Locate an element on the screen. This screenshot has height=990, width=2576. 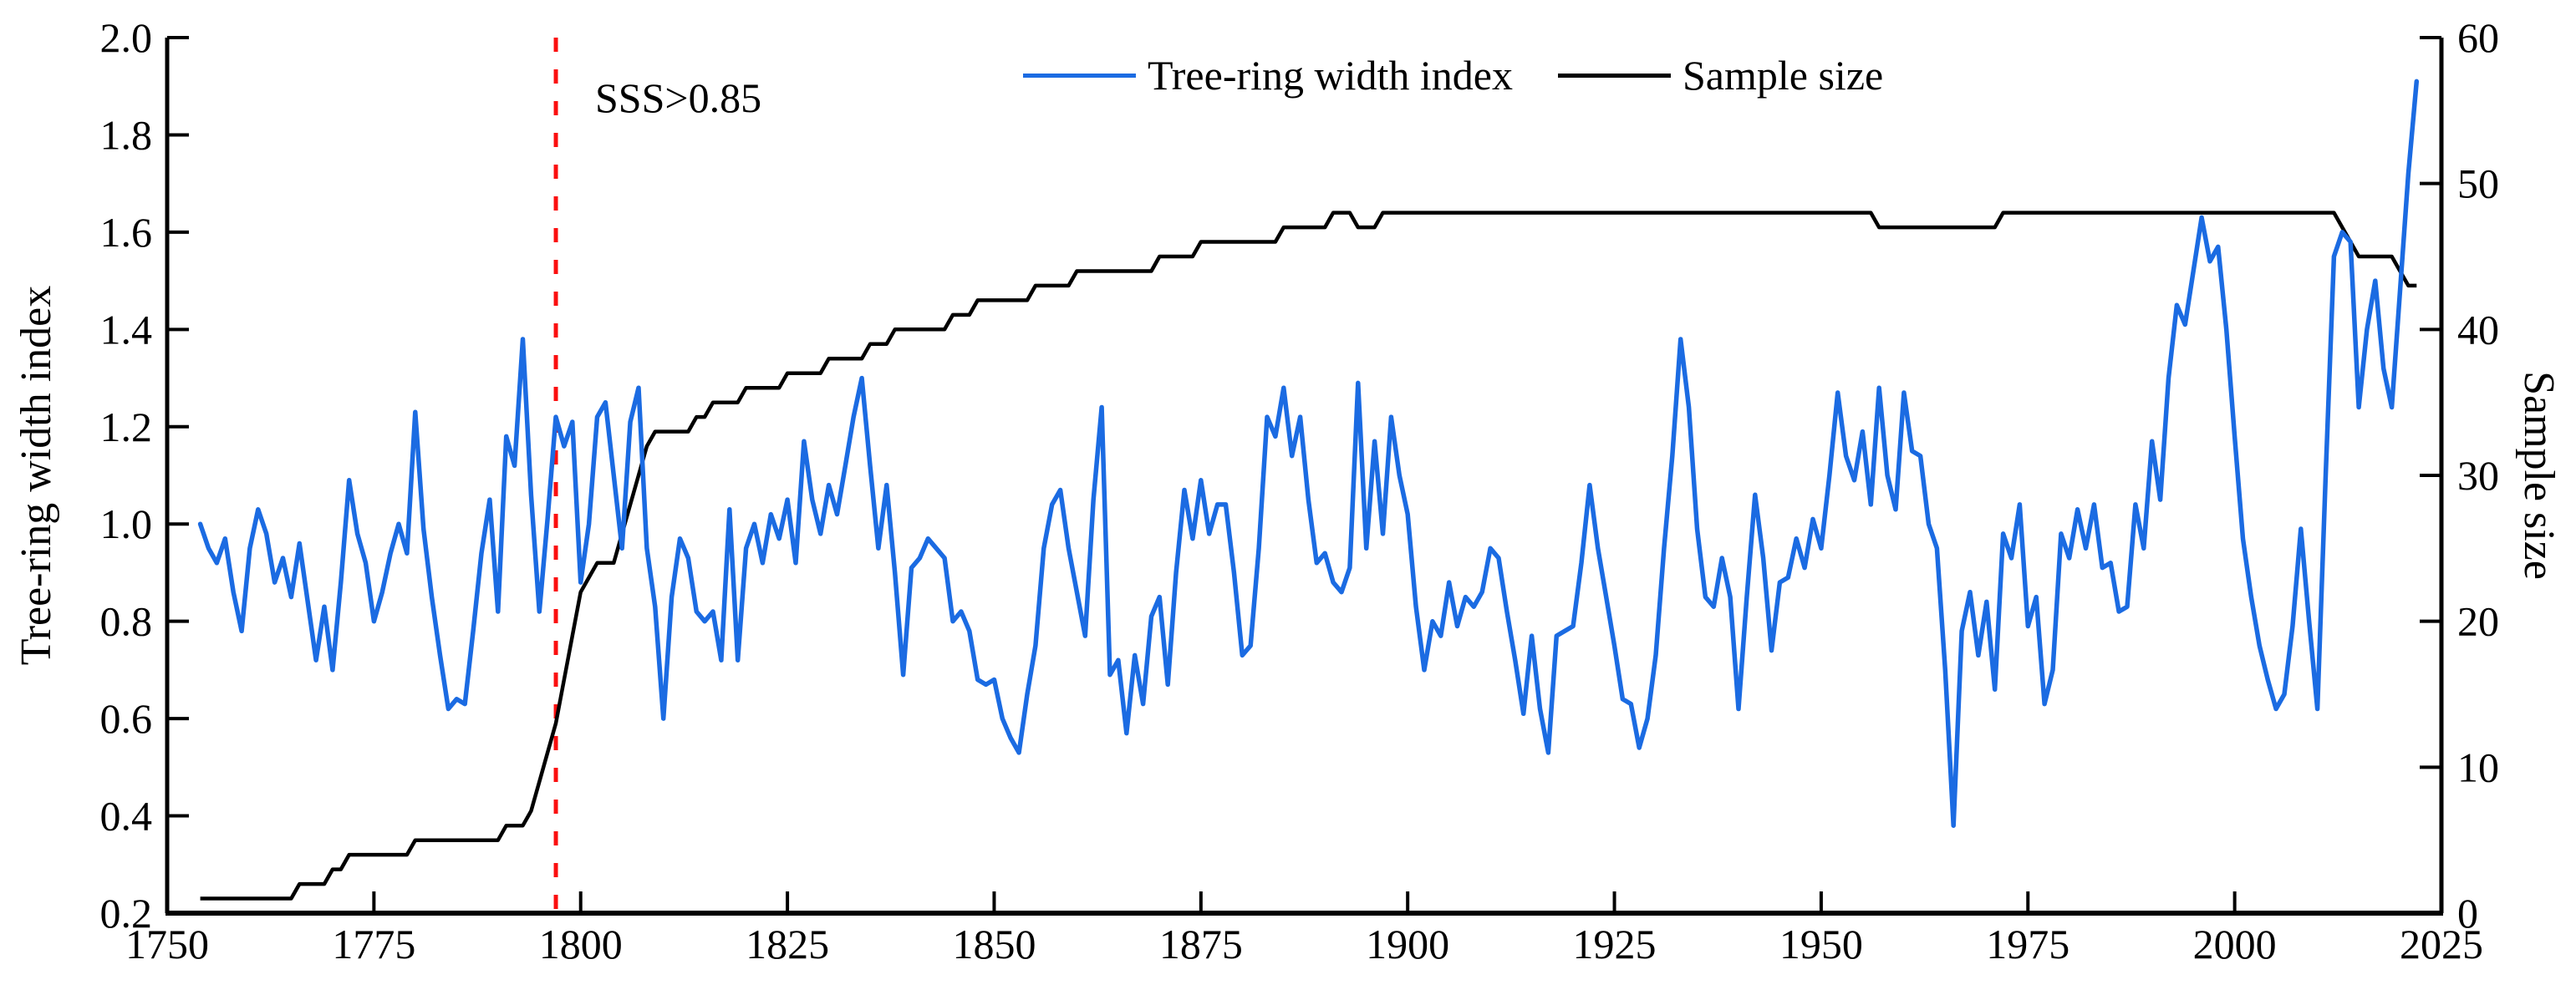
left-axis-tick-label: 0.2 is located at coordinates (126, 914).